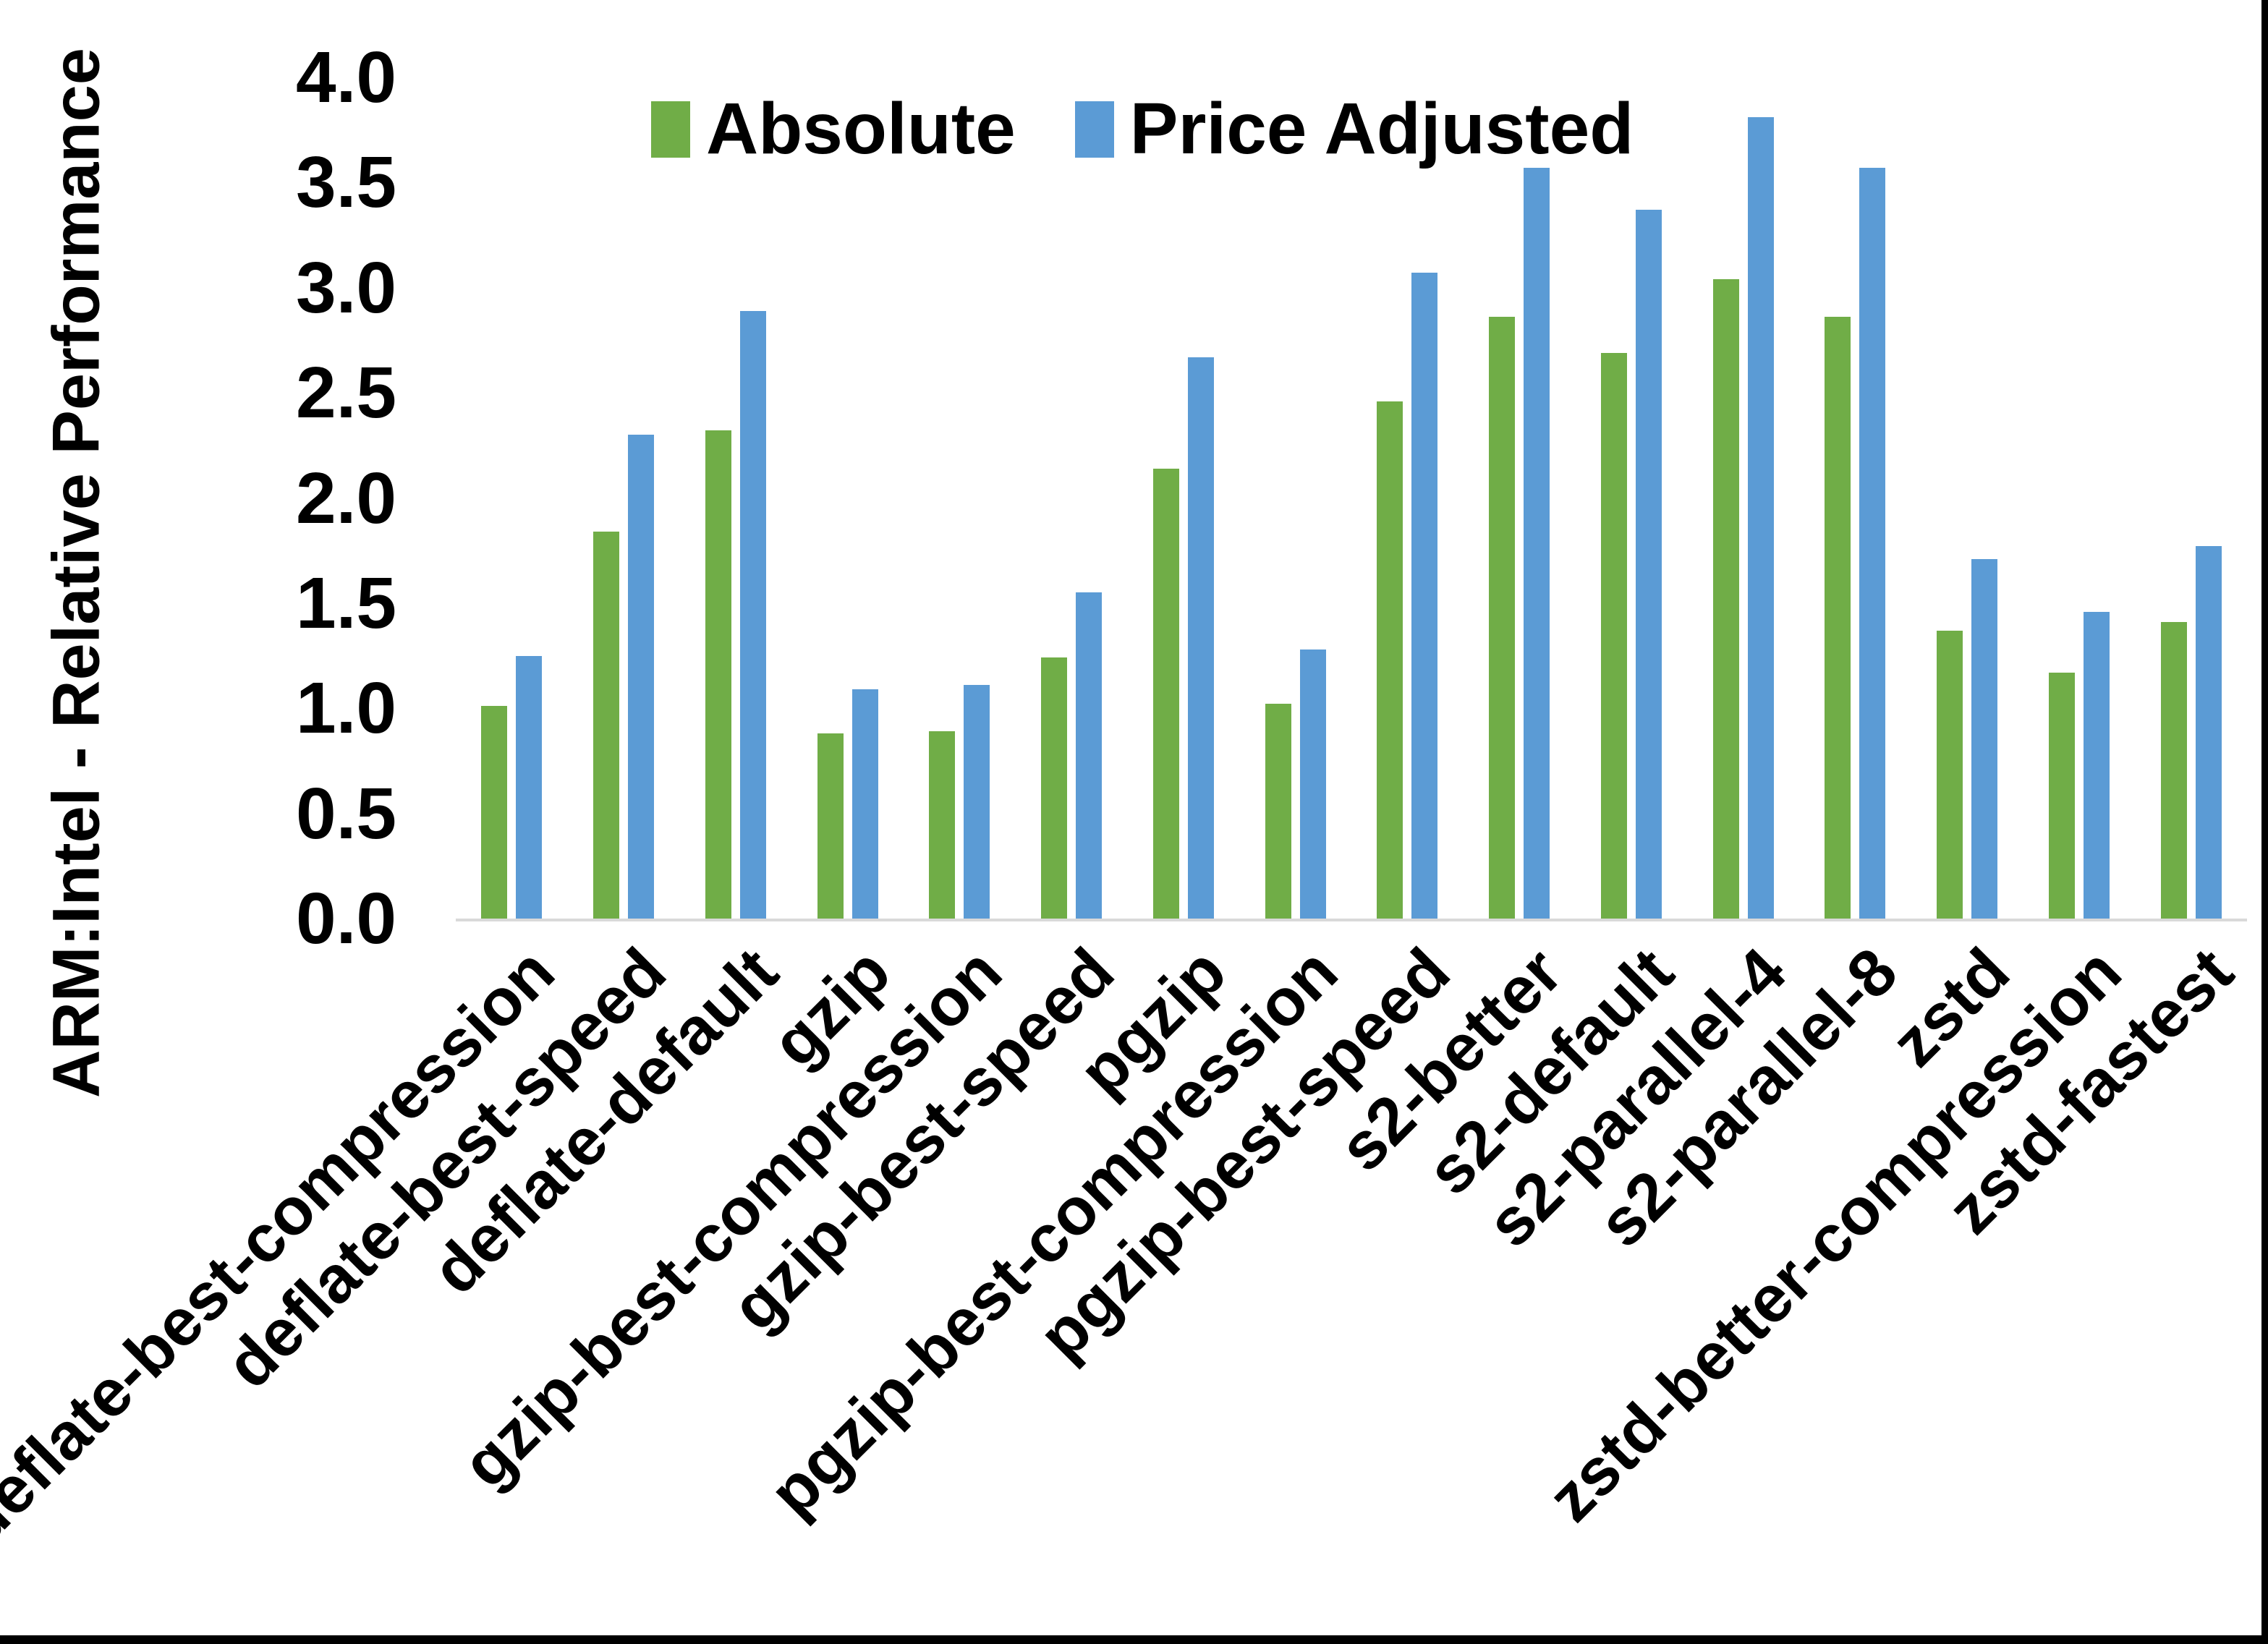  I want to click on bar-price-adjusted-deflate-best-speed, so click(641, 677).